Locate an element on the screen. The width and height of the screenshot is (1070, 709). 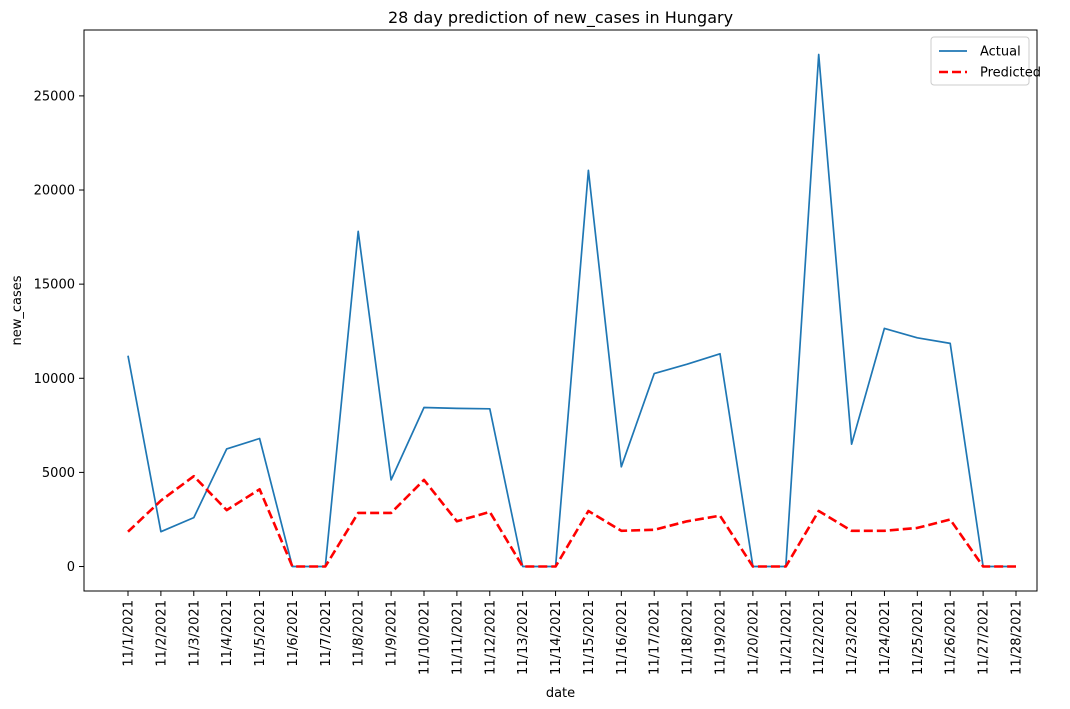
x-tick-label: 11/11/2021 is located at coordinates (457, 637).